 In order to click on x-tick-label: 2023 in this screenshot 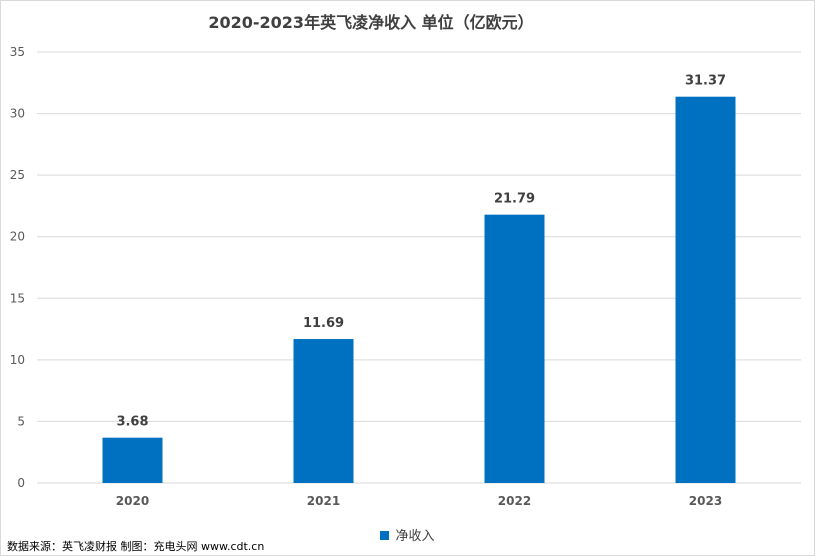, I will do `click(705, 501)`.